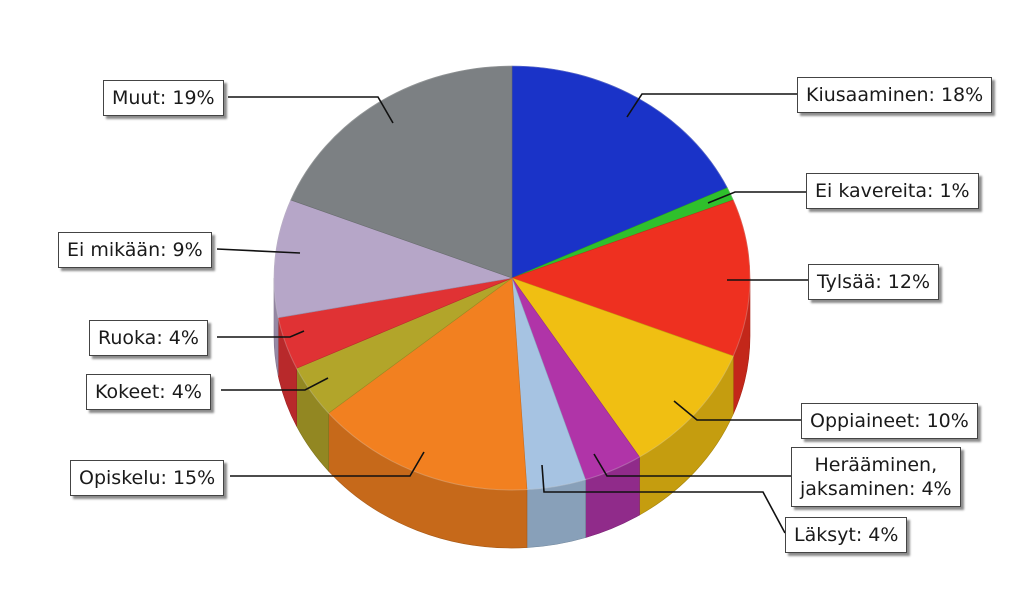 The width and height of the screenshot is (1023, 615). Describe the element at coordinates (895, 95) in the screenshot. I see `slice-label-0: Kiusaaminen: 18%` at that location.